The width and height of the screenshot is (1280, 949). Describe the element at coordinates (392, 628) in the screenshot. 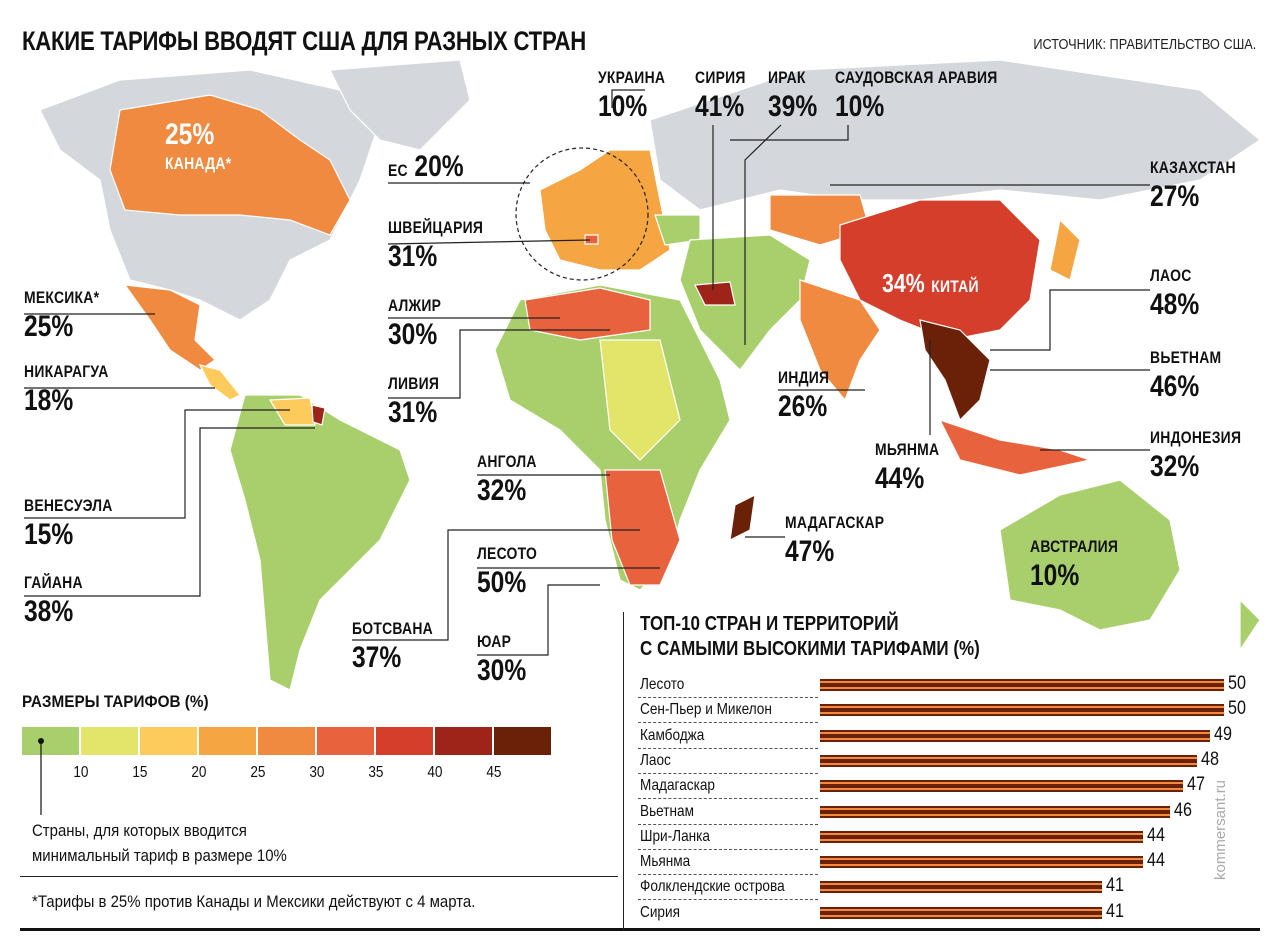

I see `country-name: БОТСВАНА` at that location.